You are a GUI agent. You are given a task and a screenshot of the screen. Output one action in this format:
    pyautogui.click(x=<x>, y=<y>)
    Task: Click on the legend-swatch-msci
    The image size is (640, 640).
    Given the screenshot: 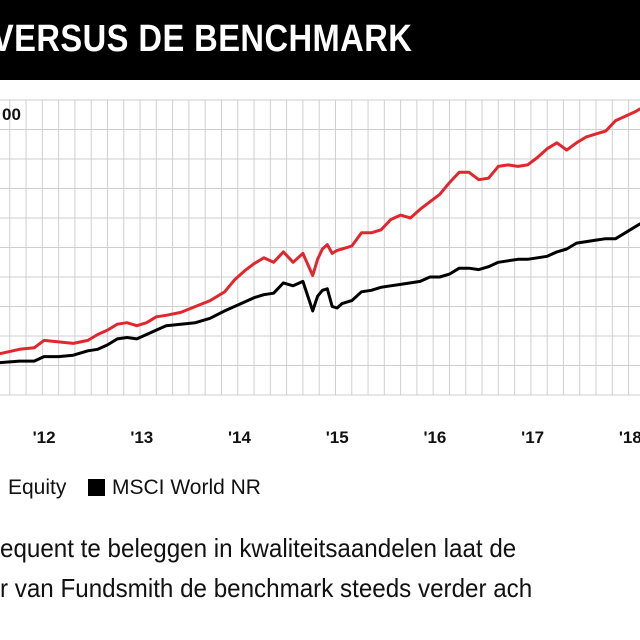 What is the action you would take?
    pyautogui.click(x=96, y=487)
    